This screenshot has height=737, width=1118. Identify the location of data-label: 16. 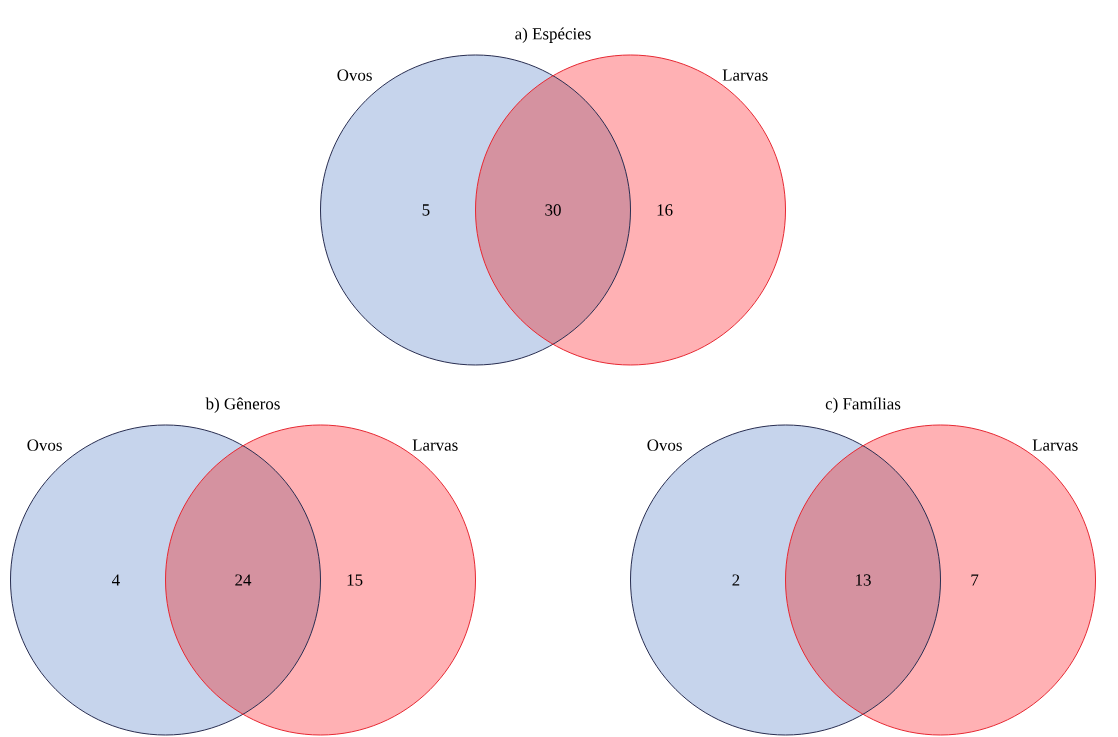
(665, 210).